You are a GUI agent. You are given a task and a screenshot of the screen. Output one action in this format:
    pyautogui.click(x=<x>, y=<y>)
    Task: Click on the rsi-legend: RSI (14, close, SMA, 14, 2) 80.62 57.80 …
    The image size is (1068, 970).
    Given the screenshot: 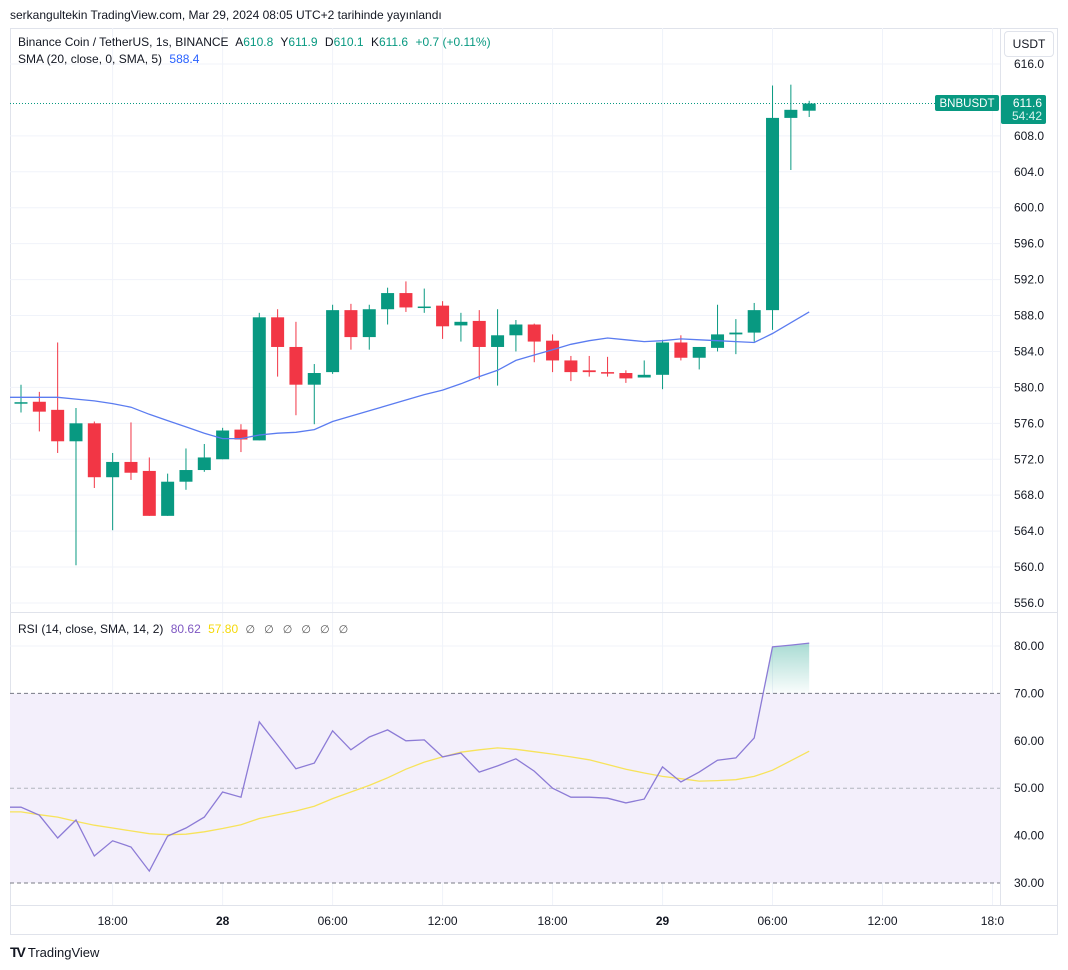 What is the action you would take?
    pyautogui.click(x=186, y=629)
    